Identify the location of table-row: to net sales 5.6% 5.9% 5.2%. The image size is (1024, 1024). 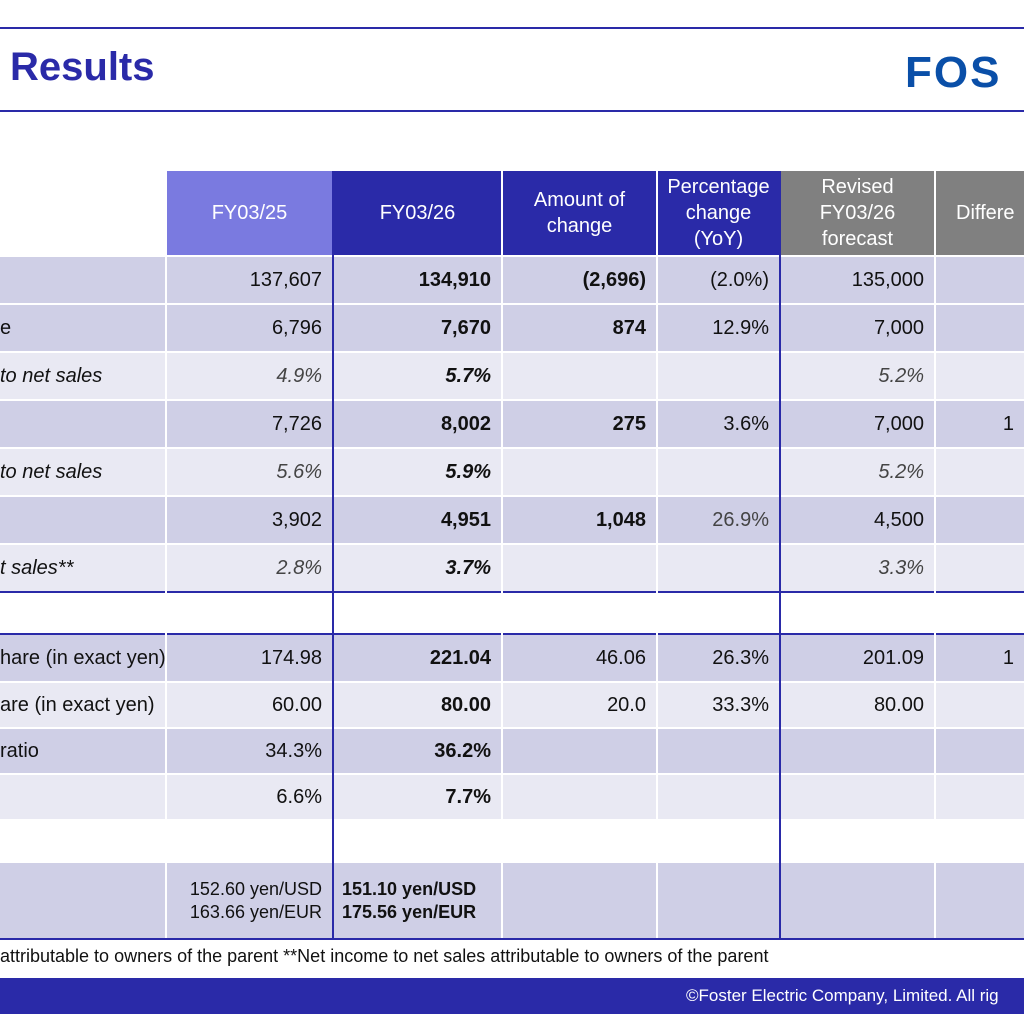
(512, 472).